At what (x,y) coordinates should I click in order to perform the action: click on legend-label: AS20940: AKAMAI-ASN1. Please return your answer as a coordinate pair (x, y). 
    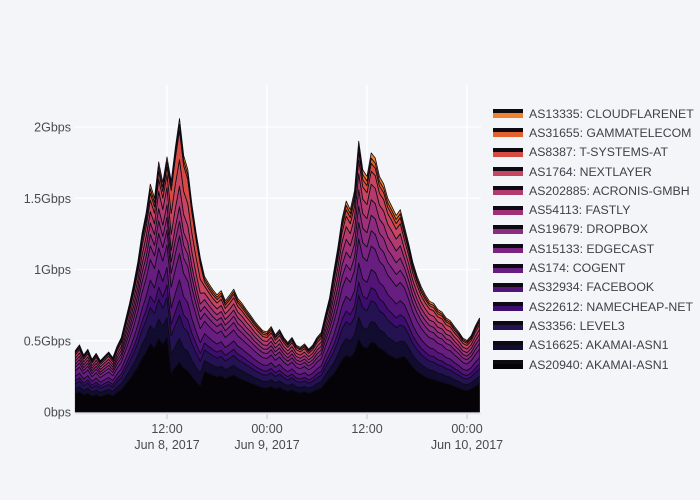
    Looking at the image, I should click on (599, 364).